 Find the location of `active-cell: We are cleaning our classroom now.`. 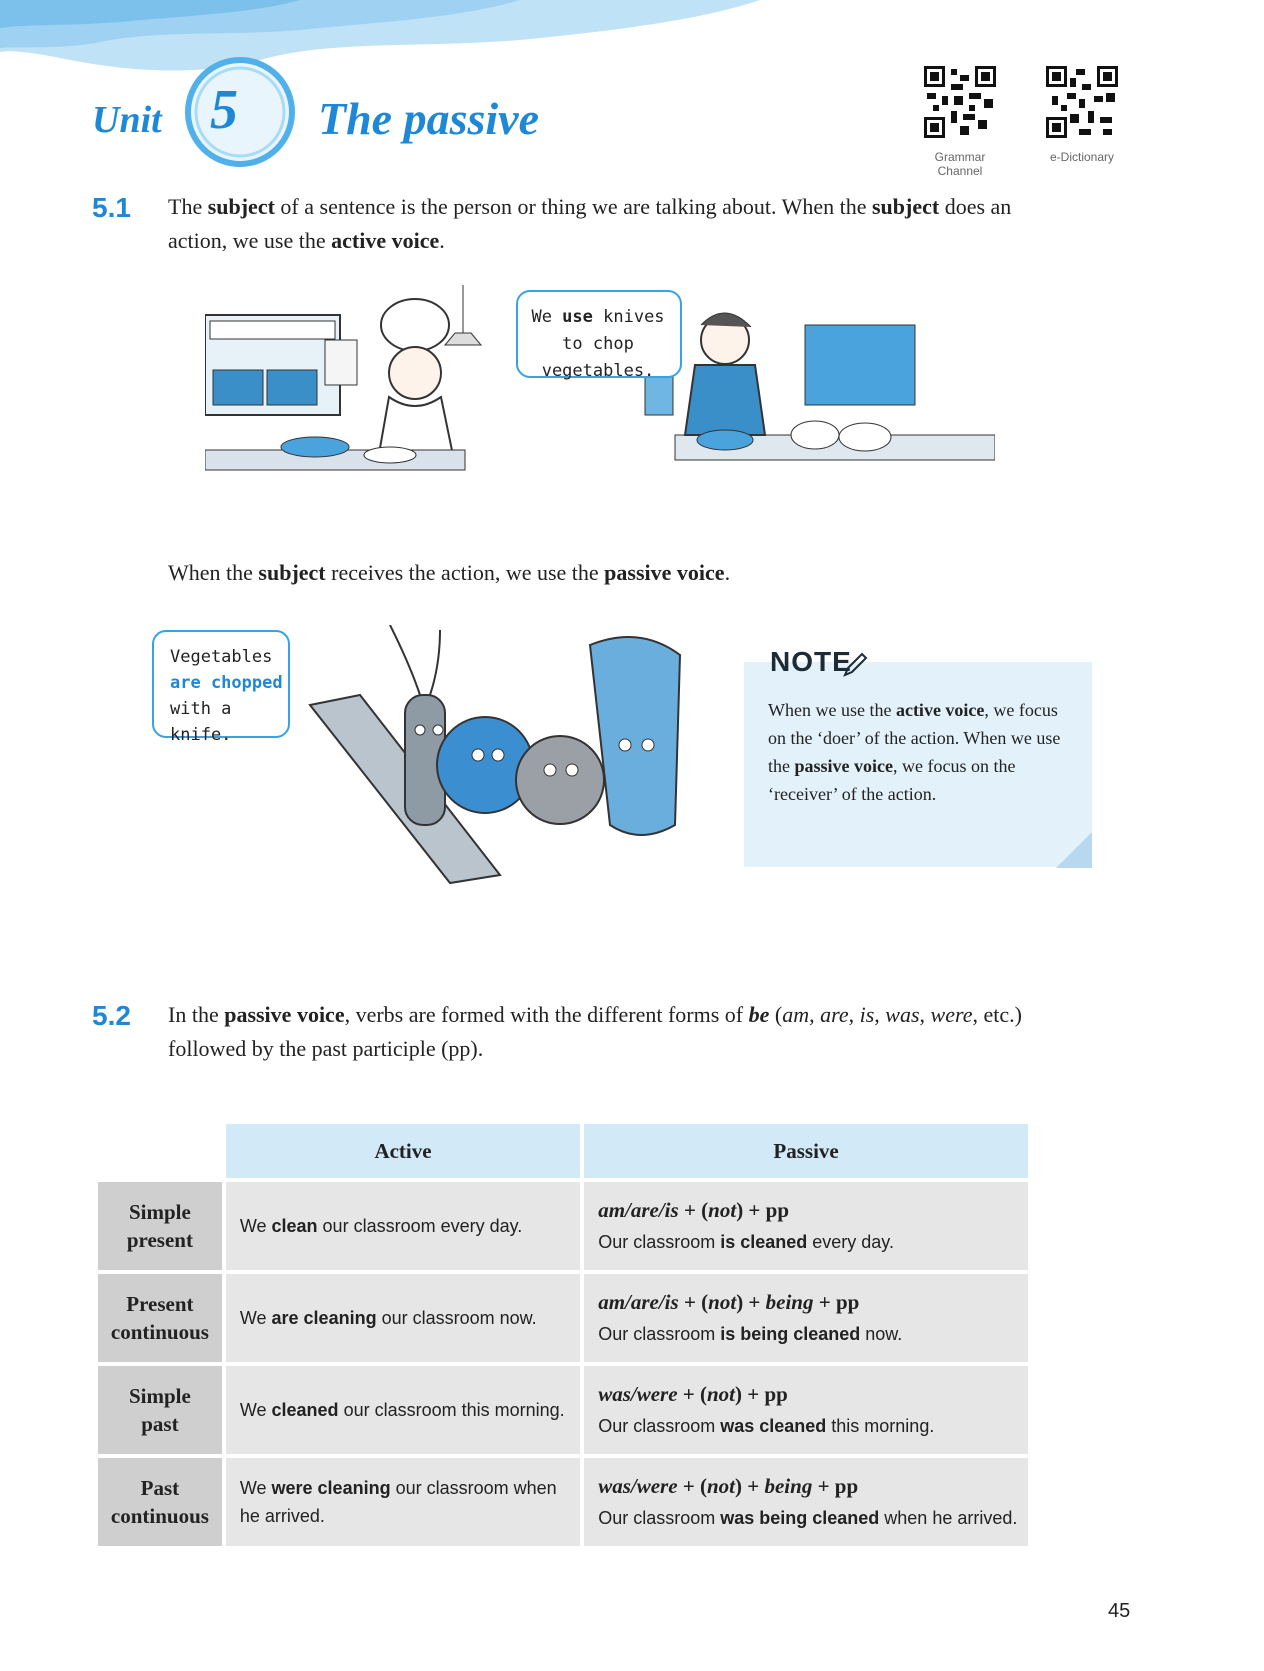

active-cell: We are cleaning our classroom now. is located at coordinates (403, 1318).